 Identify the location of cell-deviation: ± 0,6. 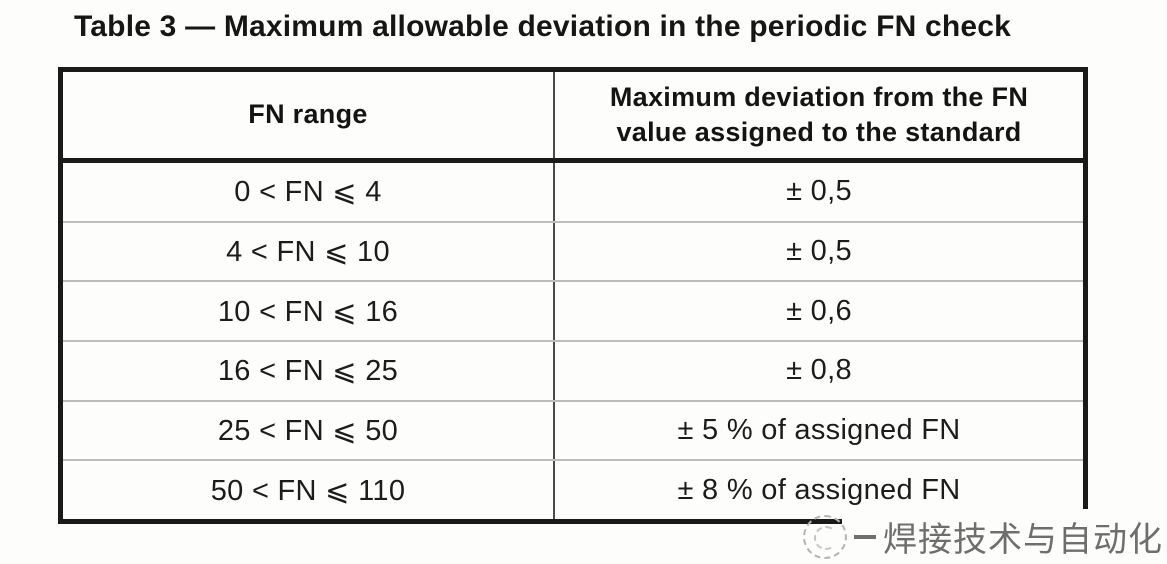
(819, 310).